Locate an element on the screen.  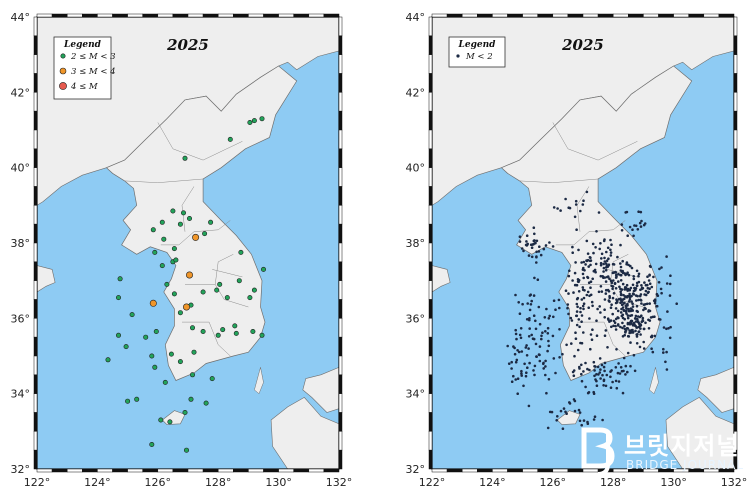
y-tick-label: 44° is located at coordinates (416, 17).